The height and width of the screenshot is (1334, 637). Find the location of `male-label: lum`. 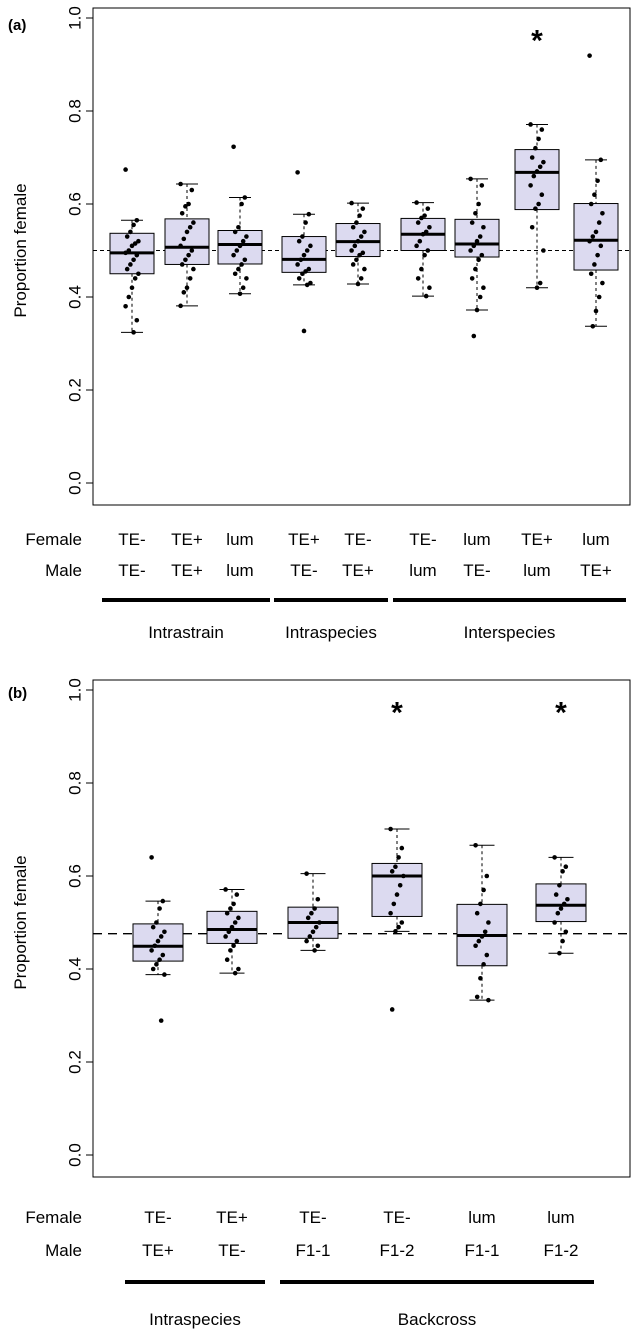

male-label: lum is located at coordinates (422, 570).